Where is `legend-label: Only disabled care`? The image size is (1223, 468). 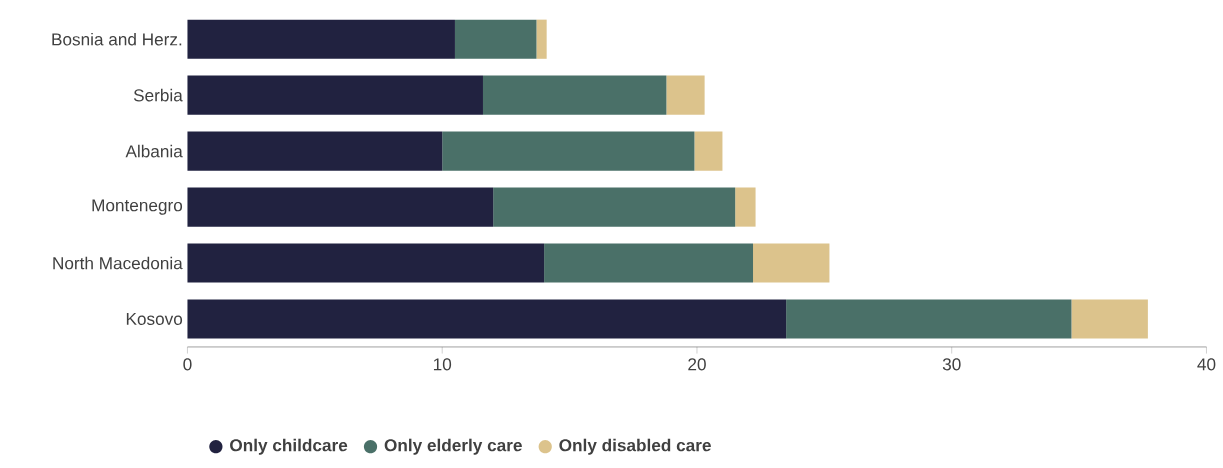
legend-label: Only disabled care is located at coordinates (635, 446).